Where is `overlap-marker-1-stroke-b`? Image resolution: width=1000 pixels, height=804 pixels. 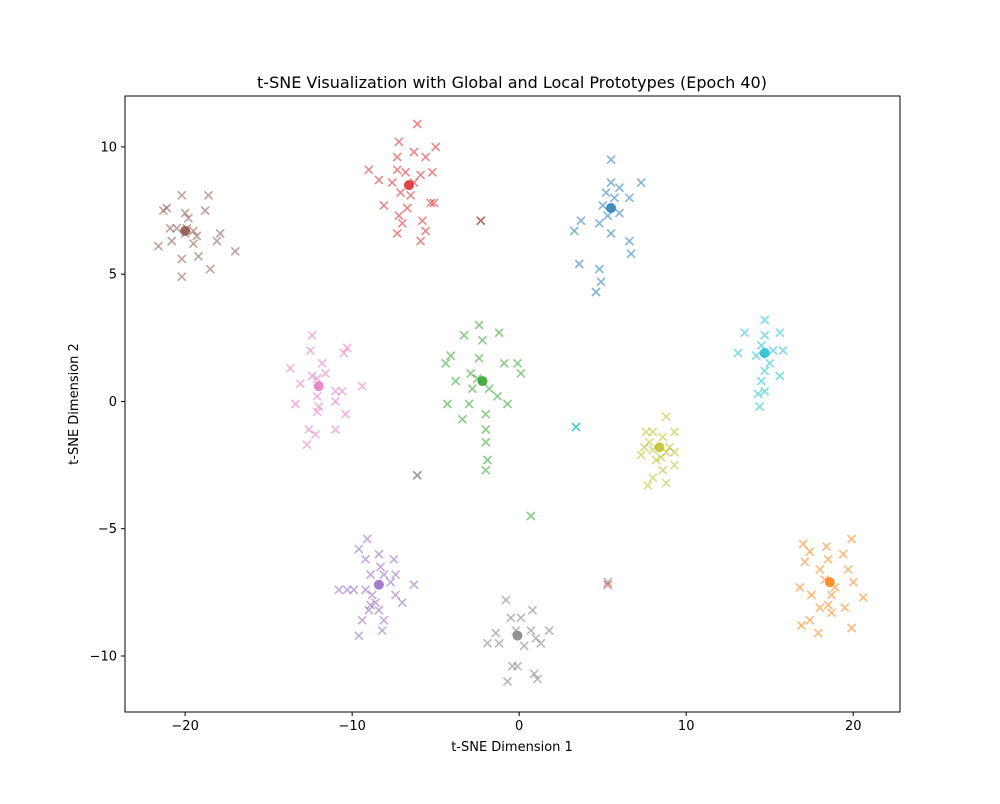 overlap-marker-1-stroke-b is located at coordinates (417, 475).